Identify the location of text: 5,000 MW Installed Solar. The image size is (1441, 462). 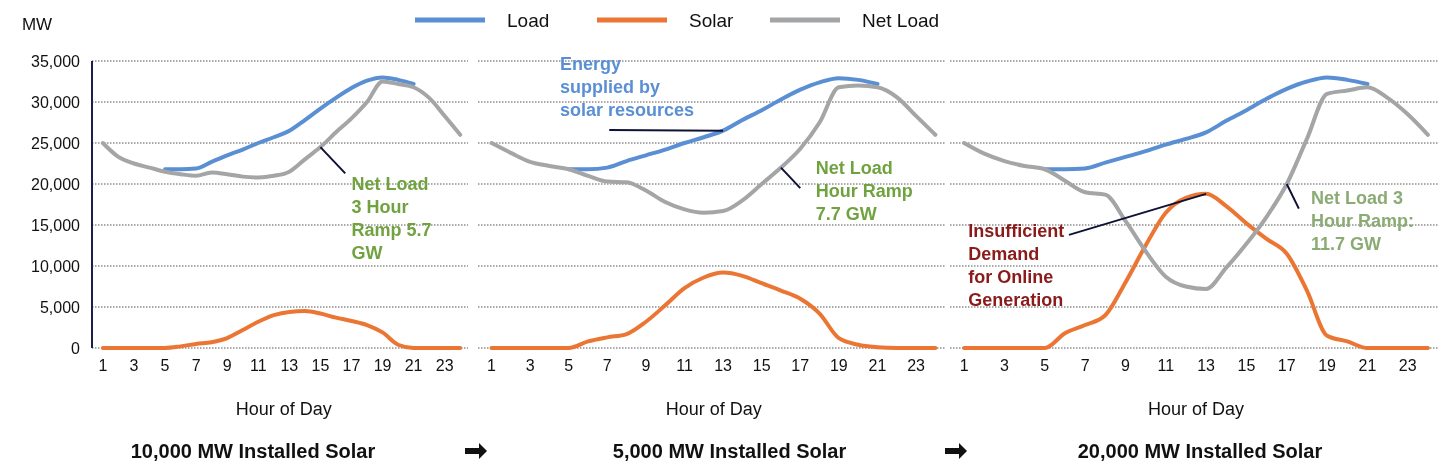
(729, 451).